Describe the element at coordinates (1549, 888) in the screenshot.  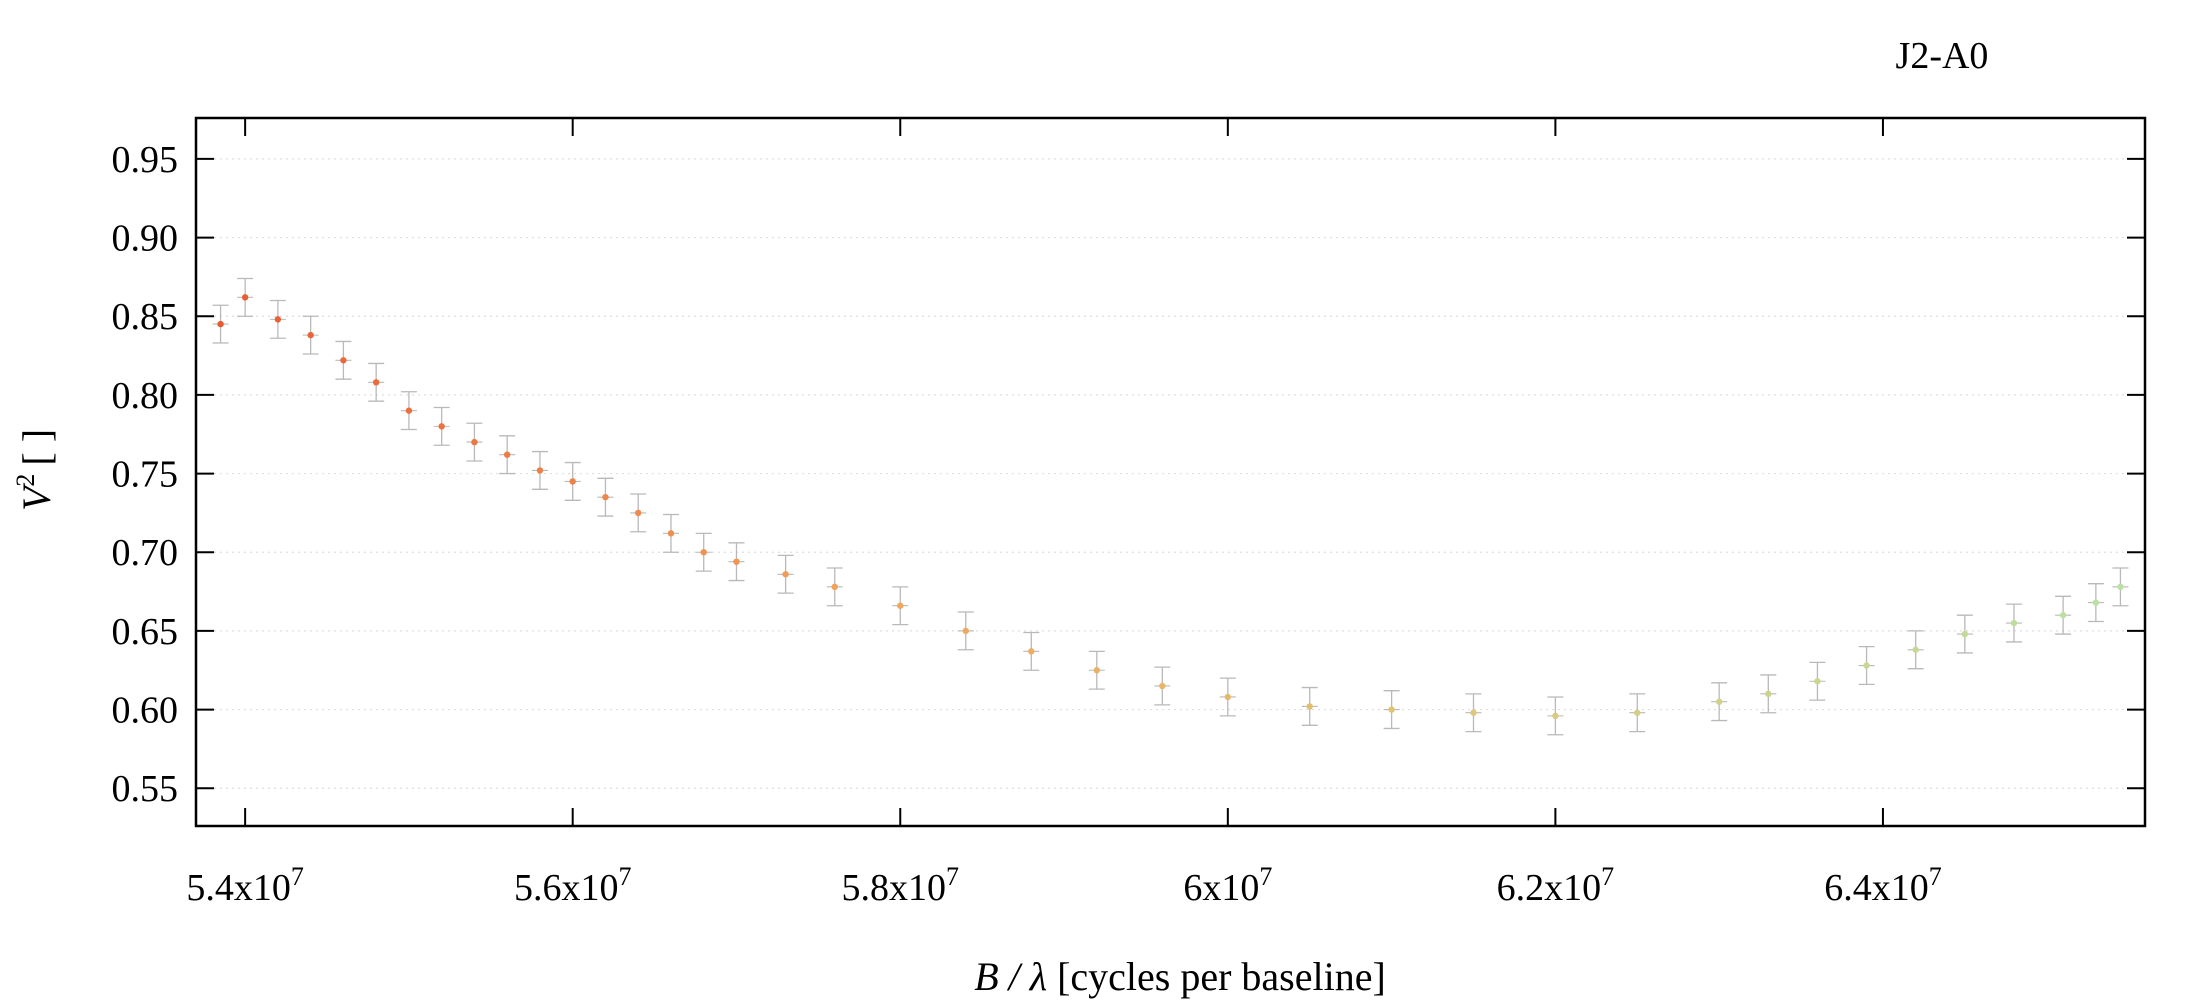
I see `x-tick-mantissa: 6.2x10` at that location.